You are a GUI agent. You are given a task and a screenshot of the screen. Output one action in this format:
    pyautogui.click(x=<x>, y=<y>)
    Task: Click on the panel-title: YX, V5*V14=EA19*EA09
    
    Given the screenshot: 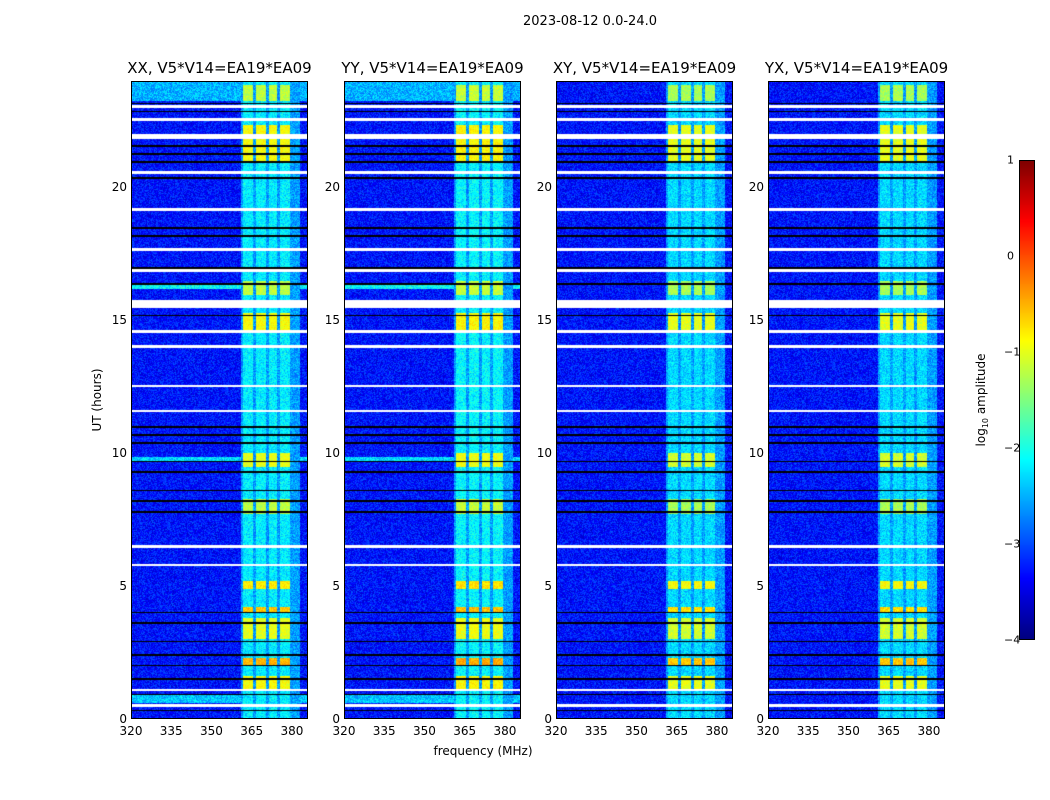 What is the action you would take?
    pyautogui.click(x=856, y=68)
    